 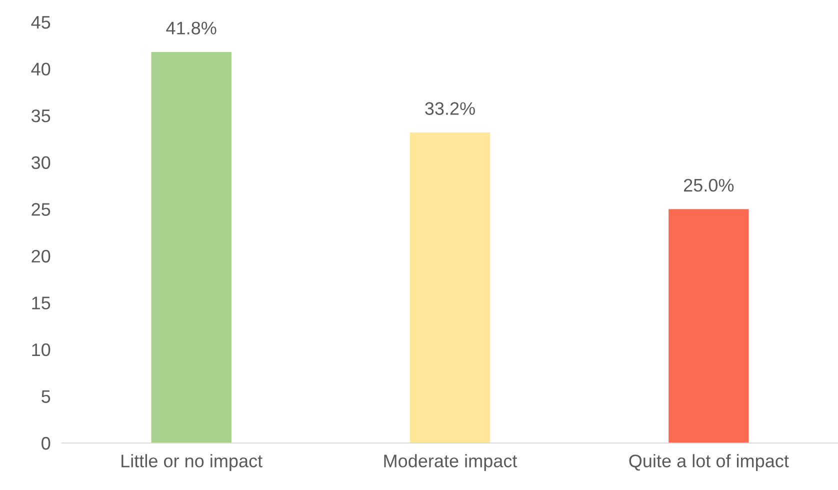 What do you see at coordinates (40, 115) in the screenshot?
I see `y-tick-label: 35` at bounding box center [40, 115].